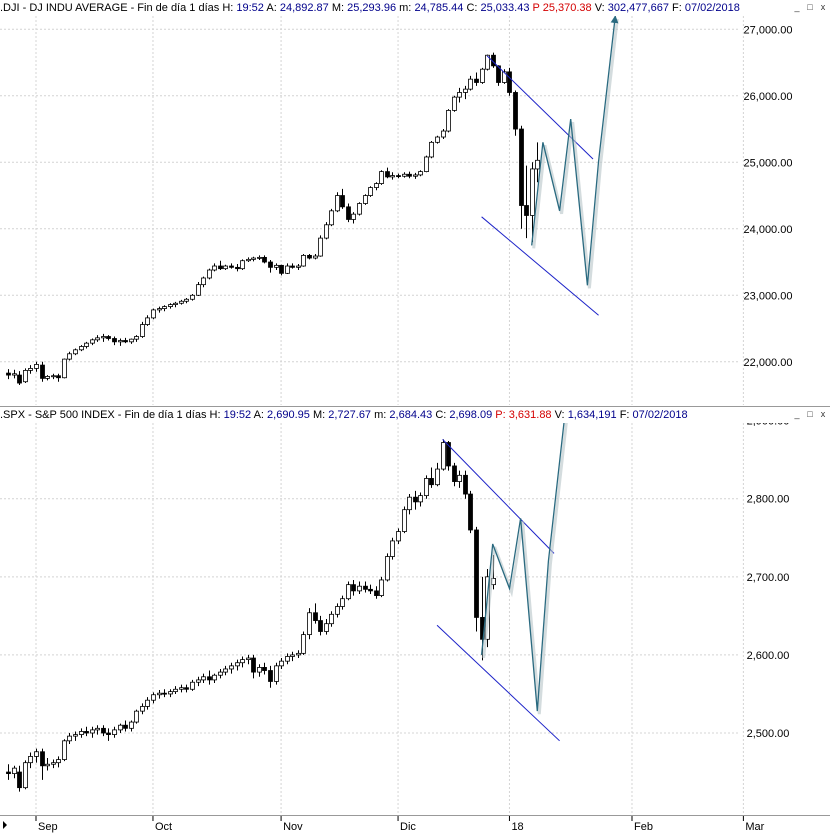 The height and width of the screenshot is (839, 830). What do you see at coordinates (768, 734) in the screenshot?
I see `spx-y-tick-label: 2,500.00` at bounding box center [768, 734].